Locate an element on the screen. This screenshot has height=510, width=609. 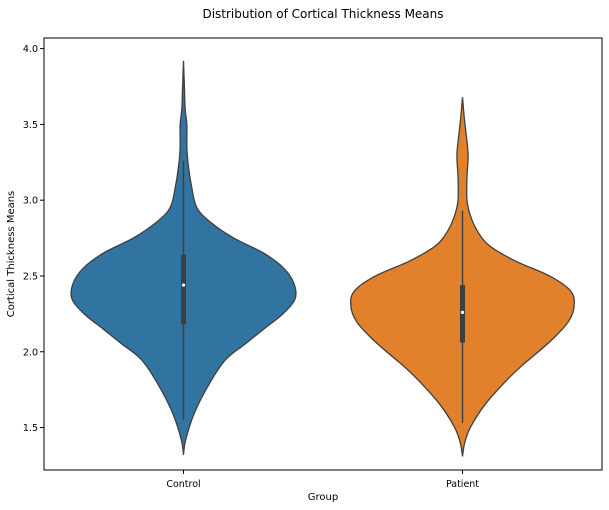
y-tick-label: 2.0 is located at coordinates (30, 352).